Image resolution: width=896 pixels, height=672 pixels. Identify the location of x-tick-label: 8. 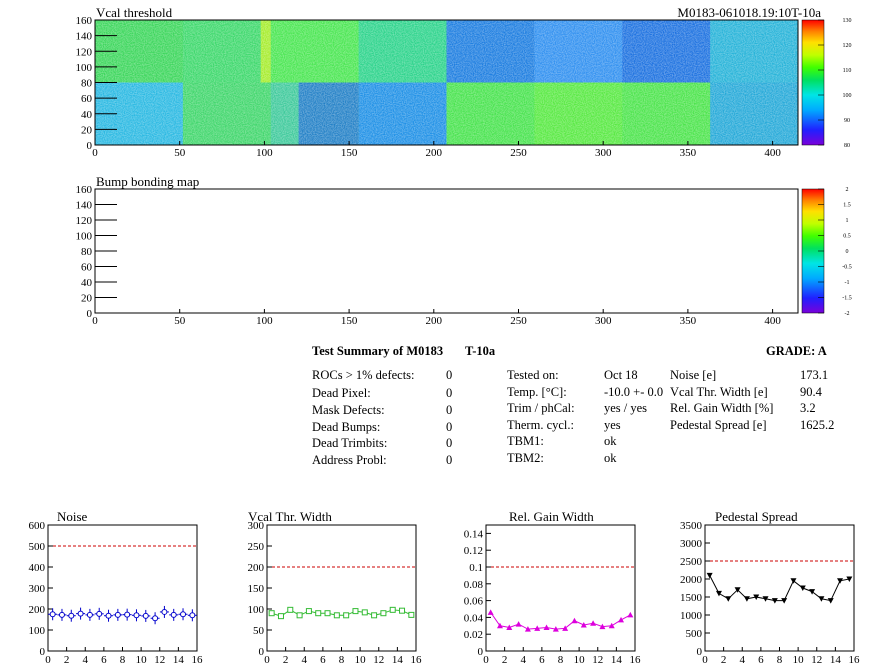
(780, 660).